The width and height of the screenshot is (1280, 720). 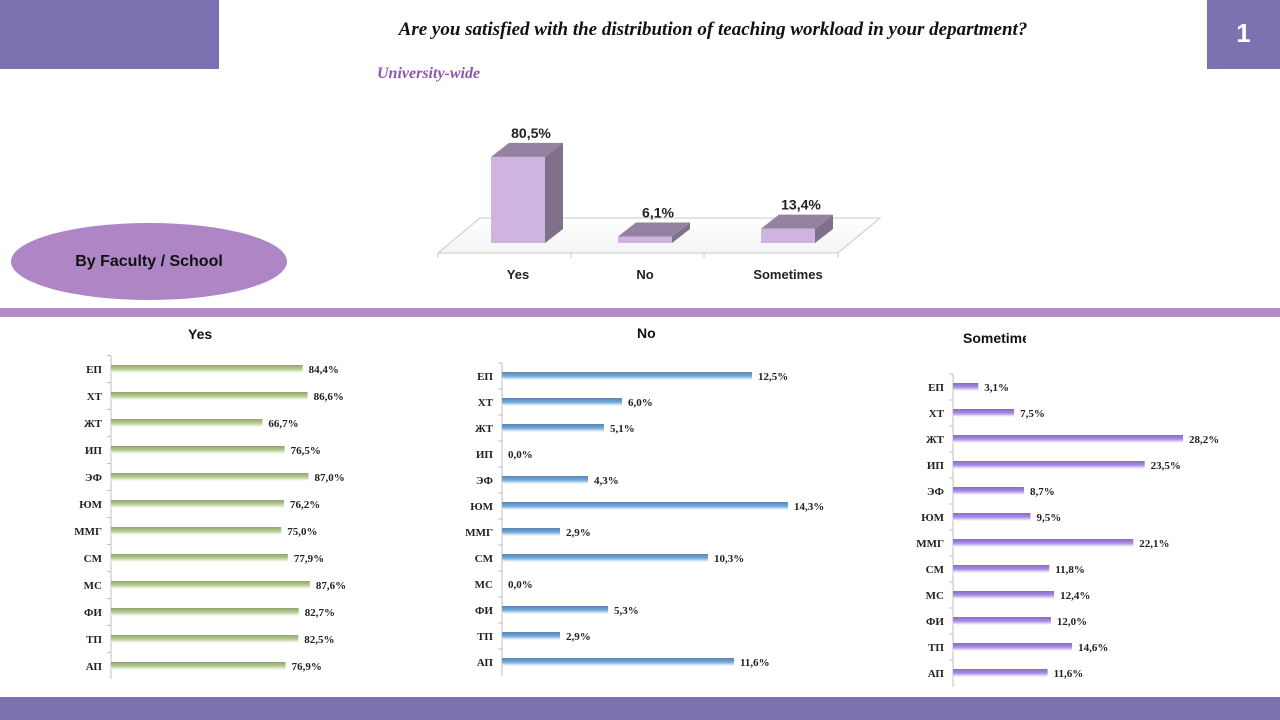 I want to click on data-label: 76,9%, so click(x=307, y=667).